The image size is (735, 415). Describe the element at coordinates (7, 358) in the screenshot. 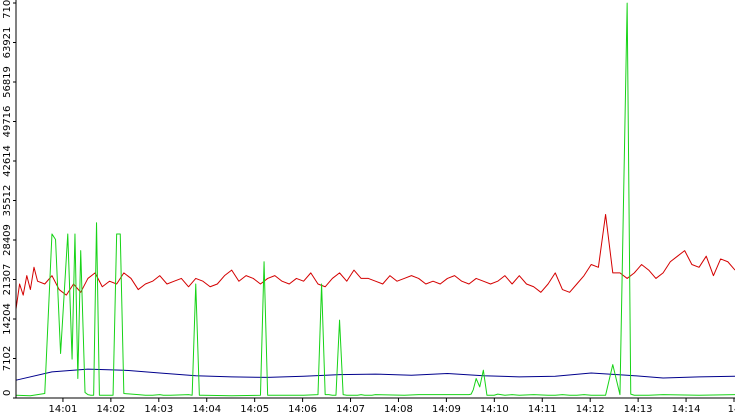

I see `y-tick-label: 7102` at that location.